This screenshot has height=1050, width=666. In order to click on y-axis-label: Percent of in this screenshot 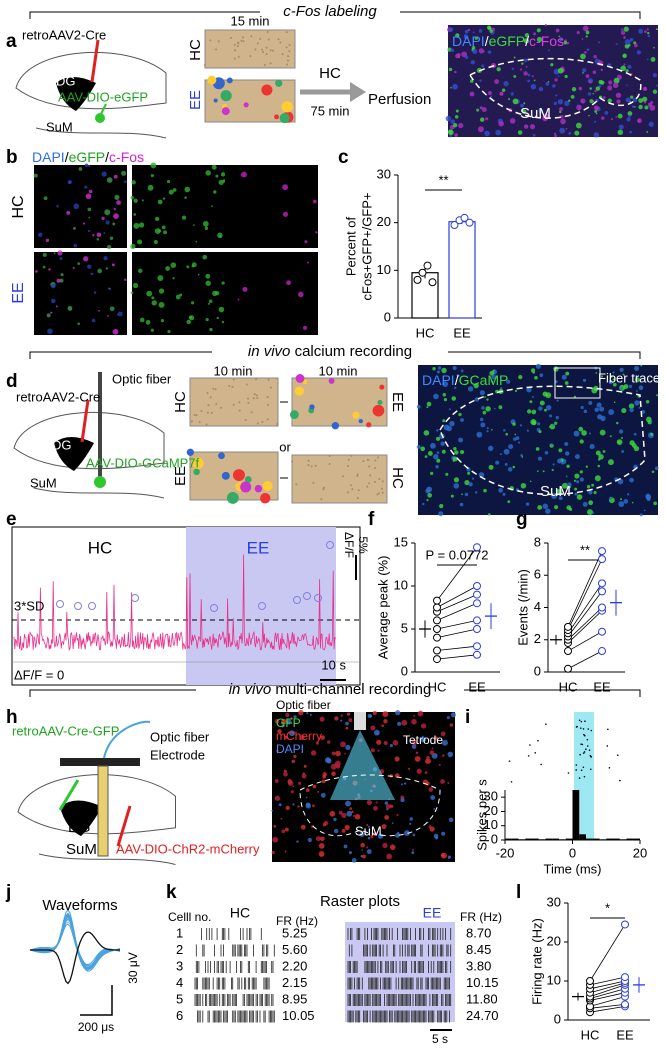, I will do `click(350, 246)`.